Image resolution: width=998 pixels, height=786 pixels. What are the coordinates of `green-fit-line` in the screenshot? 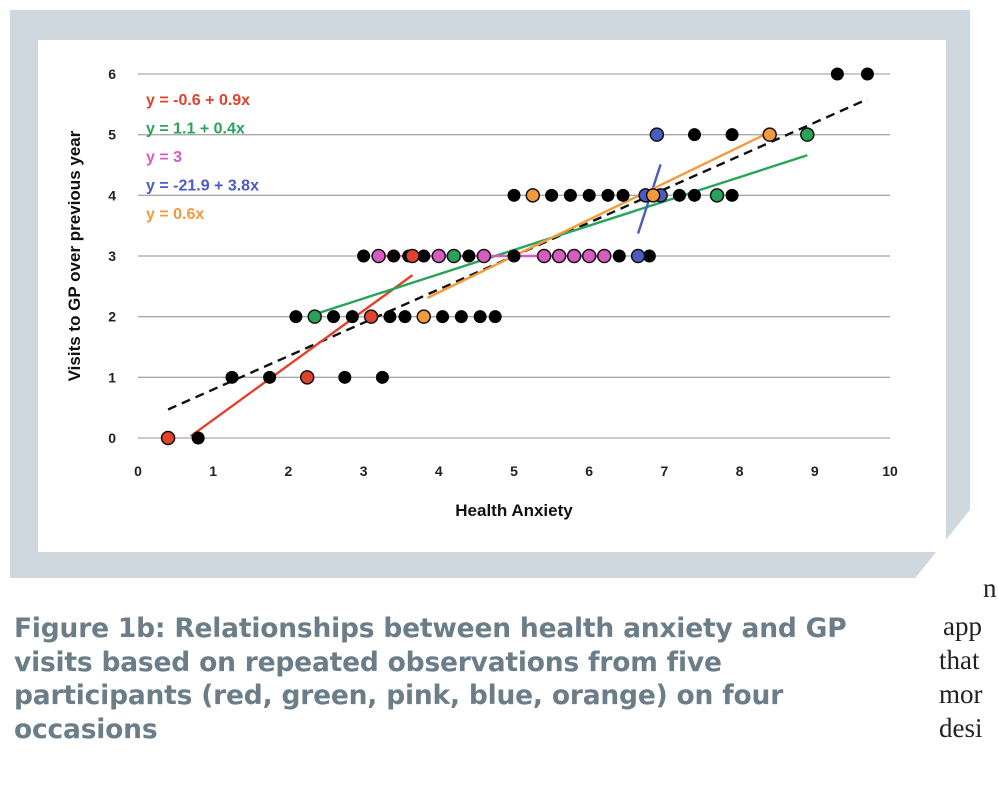 It's located at (561, 235).